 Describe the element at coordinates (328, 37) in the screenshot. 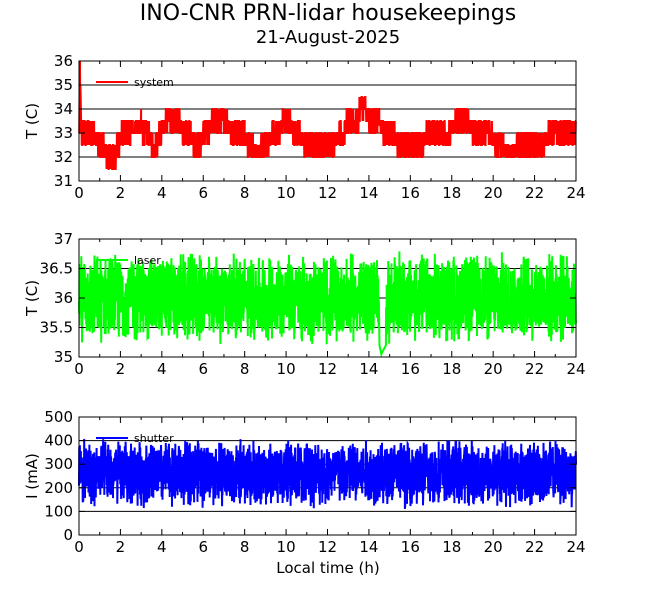

I see `figure-subtitle: 21-August-2025` at that location.